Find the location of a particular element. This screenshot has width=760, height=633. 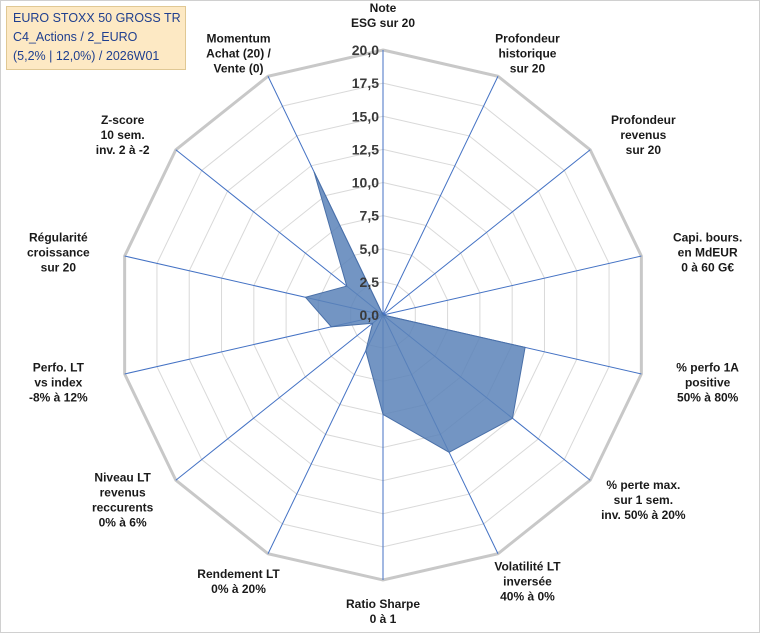

chart-title-line-3: (5,2% | 12,0%) / 2026W01 is located at coordinates (86, 56).